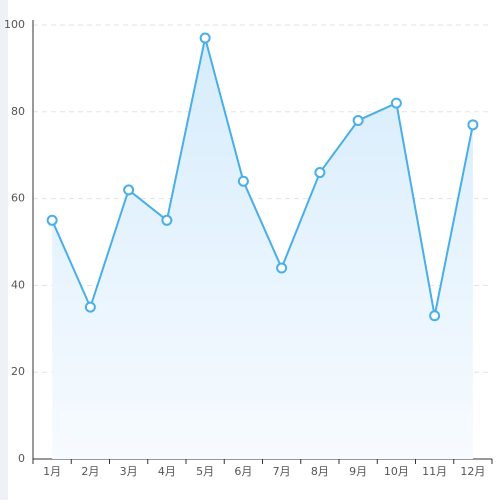 This screenshot has height=504, width=500. I want to click on y-tick-label: 60, so click(18, 198).